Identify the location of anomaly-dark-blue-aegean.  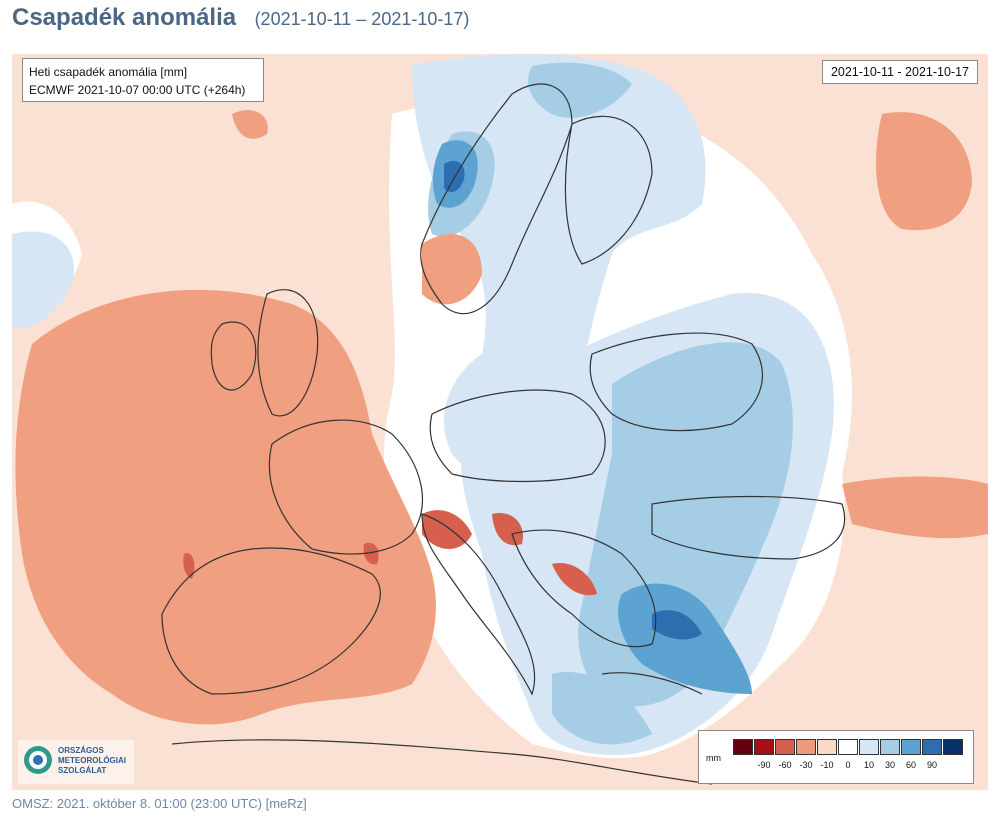
(677, 625).